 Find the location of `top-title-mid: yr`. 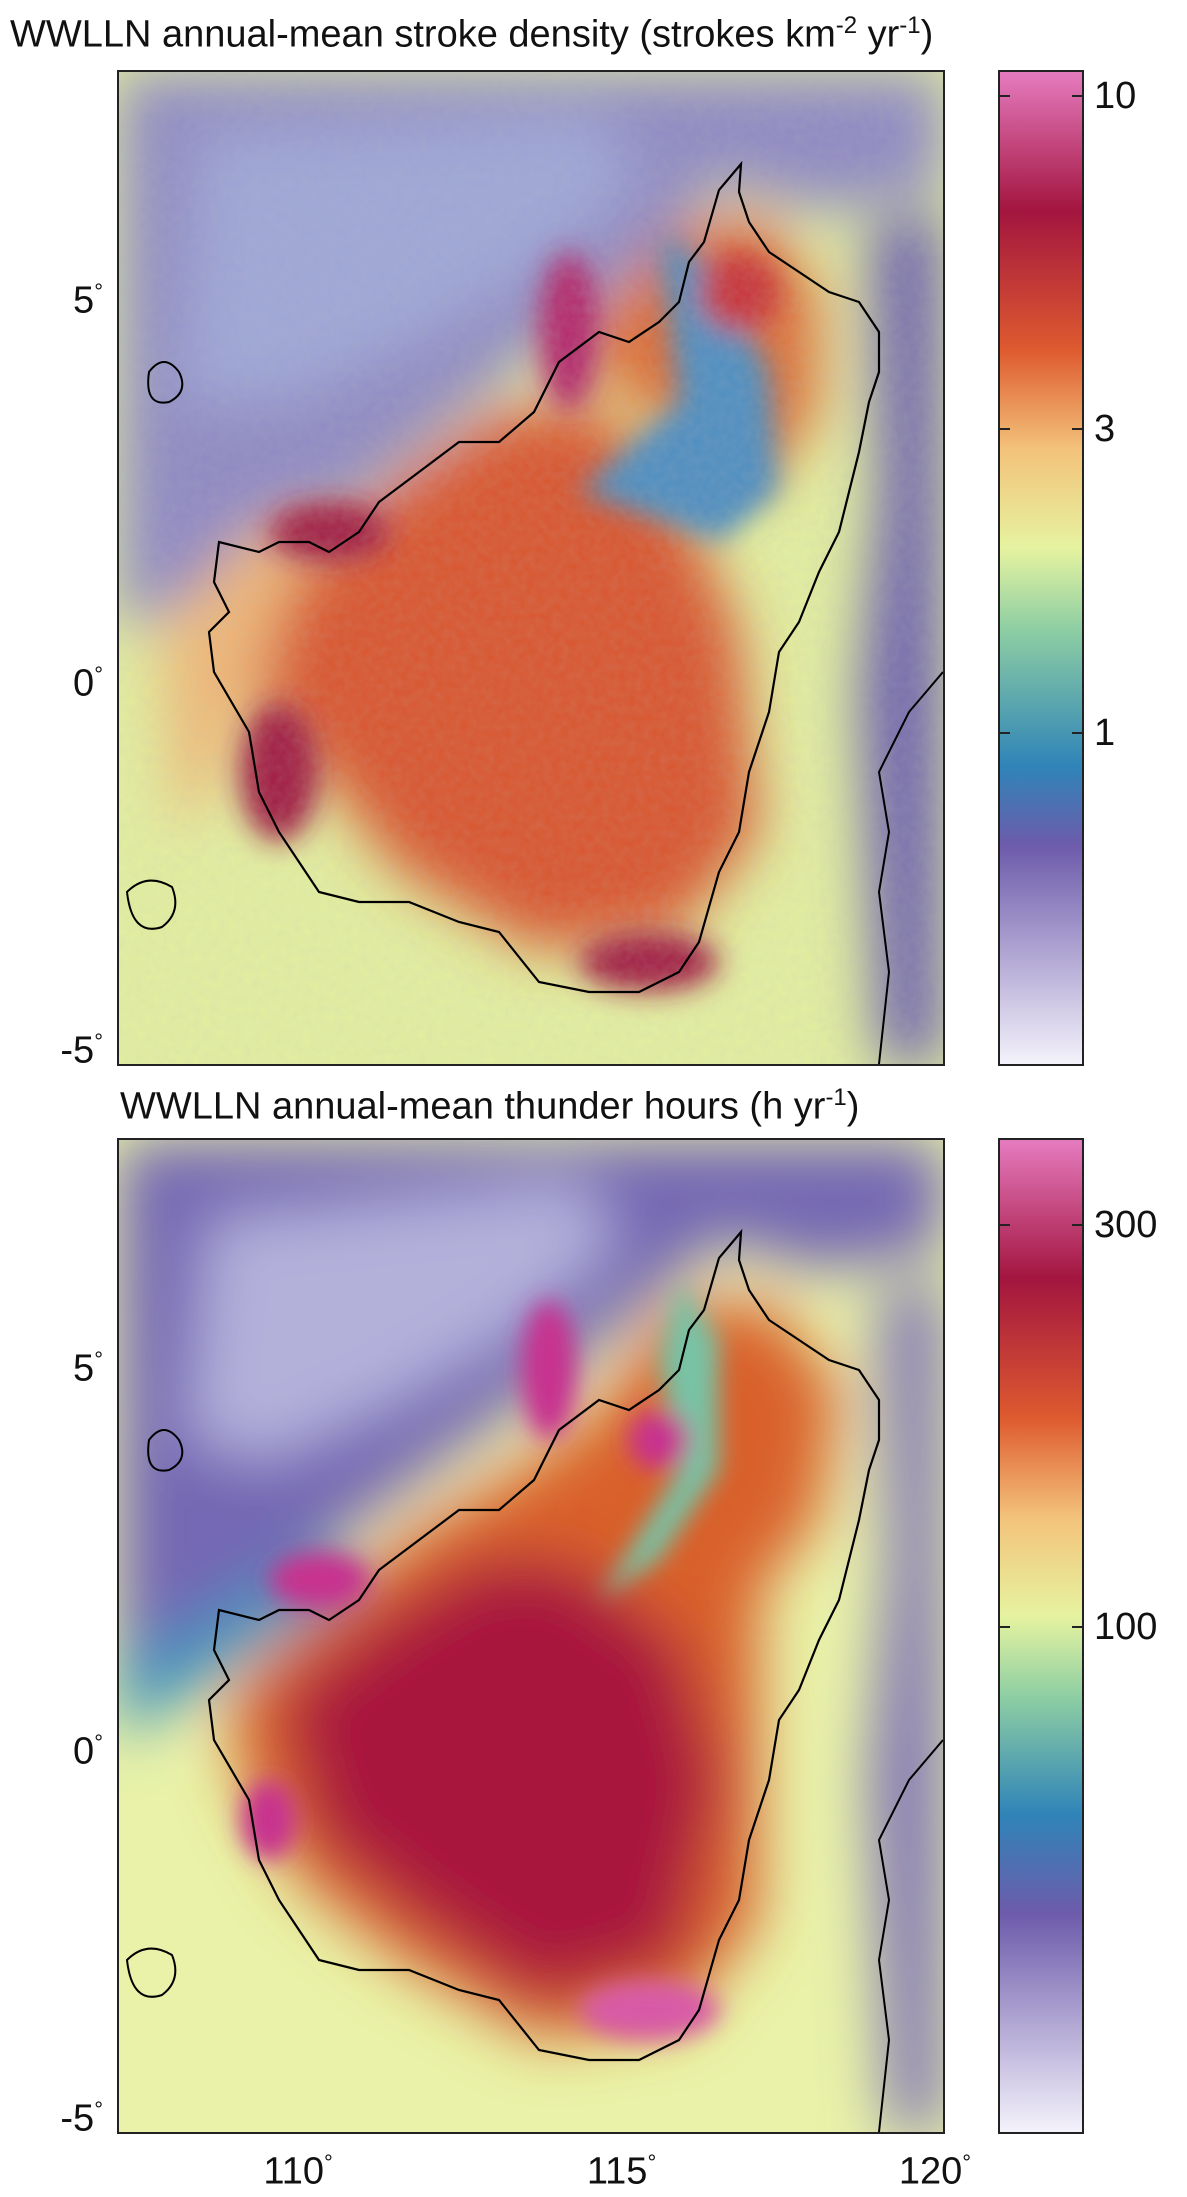

top-title-mid: yr is located at coordinates (878, 34).